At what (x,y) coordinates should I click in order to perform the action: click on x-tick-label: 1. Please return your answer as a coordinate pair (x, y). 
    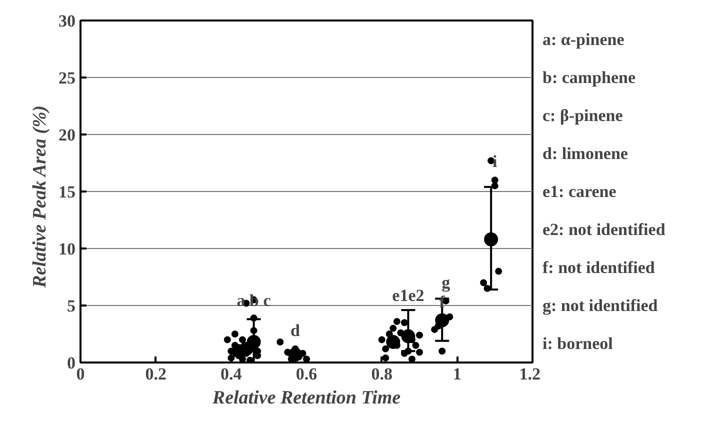
    Looking at the image, I should click on (457, 374).